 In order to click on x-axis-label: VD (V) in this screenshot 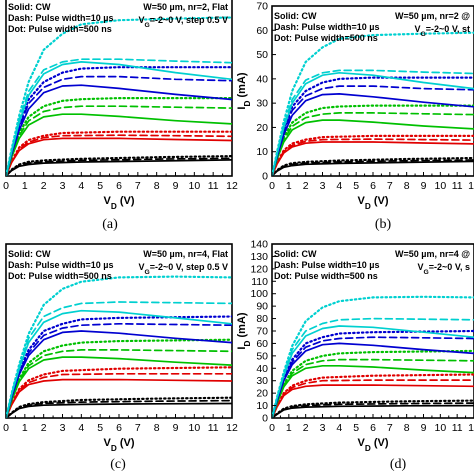, I will do `click(118, 203)`.